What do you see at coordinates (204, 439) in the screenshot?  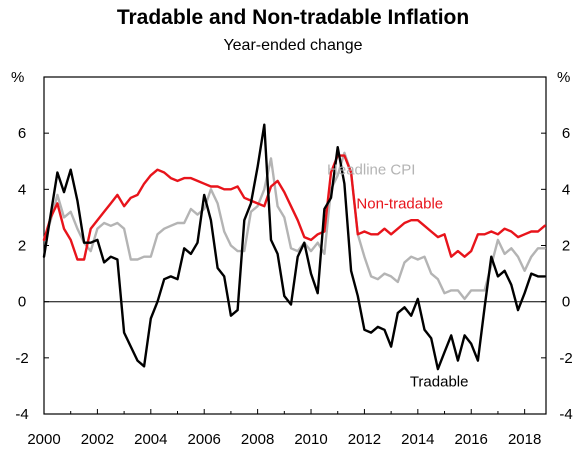 I see `x-tick-label: 2006` at bounding box center [204, 439].